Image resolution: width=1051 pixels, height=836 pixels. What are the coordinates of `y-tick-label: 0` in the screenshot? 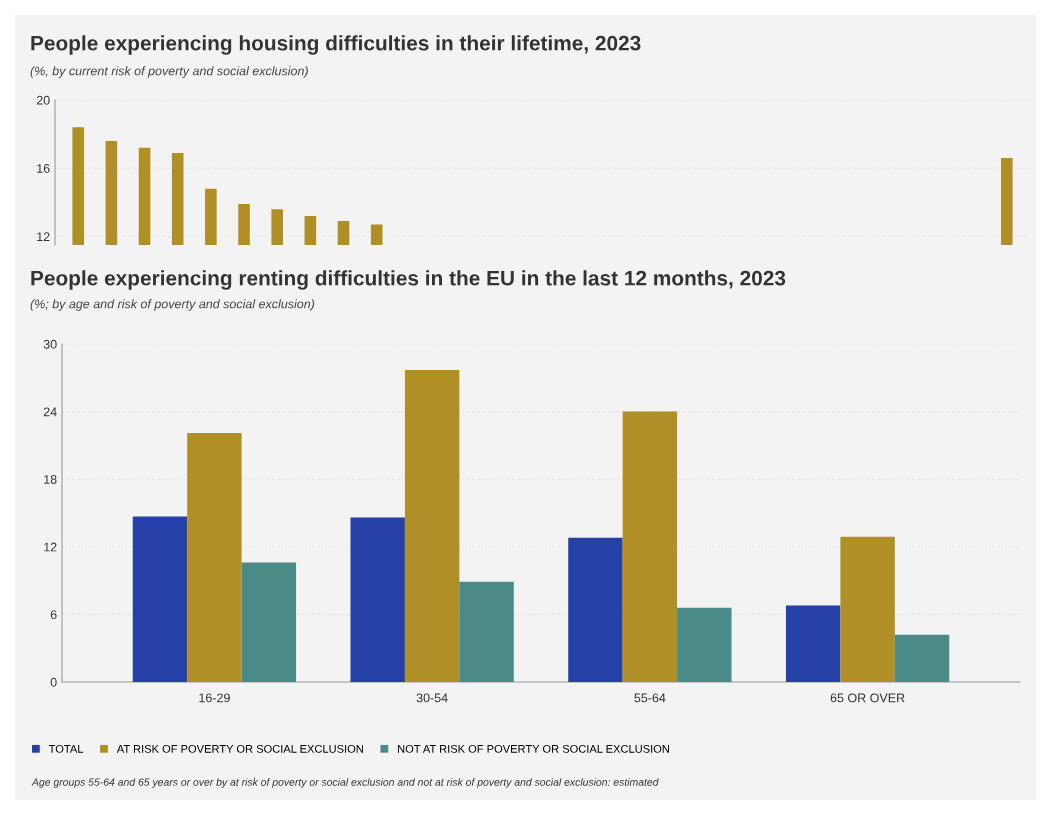 It's located at (53, 682).